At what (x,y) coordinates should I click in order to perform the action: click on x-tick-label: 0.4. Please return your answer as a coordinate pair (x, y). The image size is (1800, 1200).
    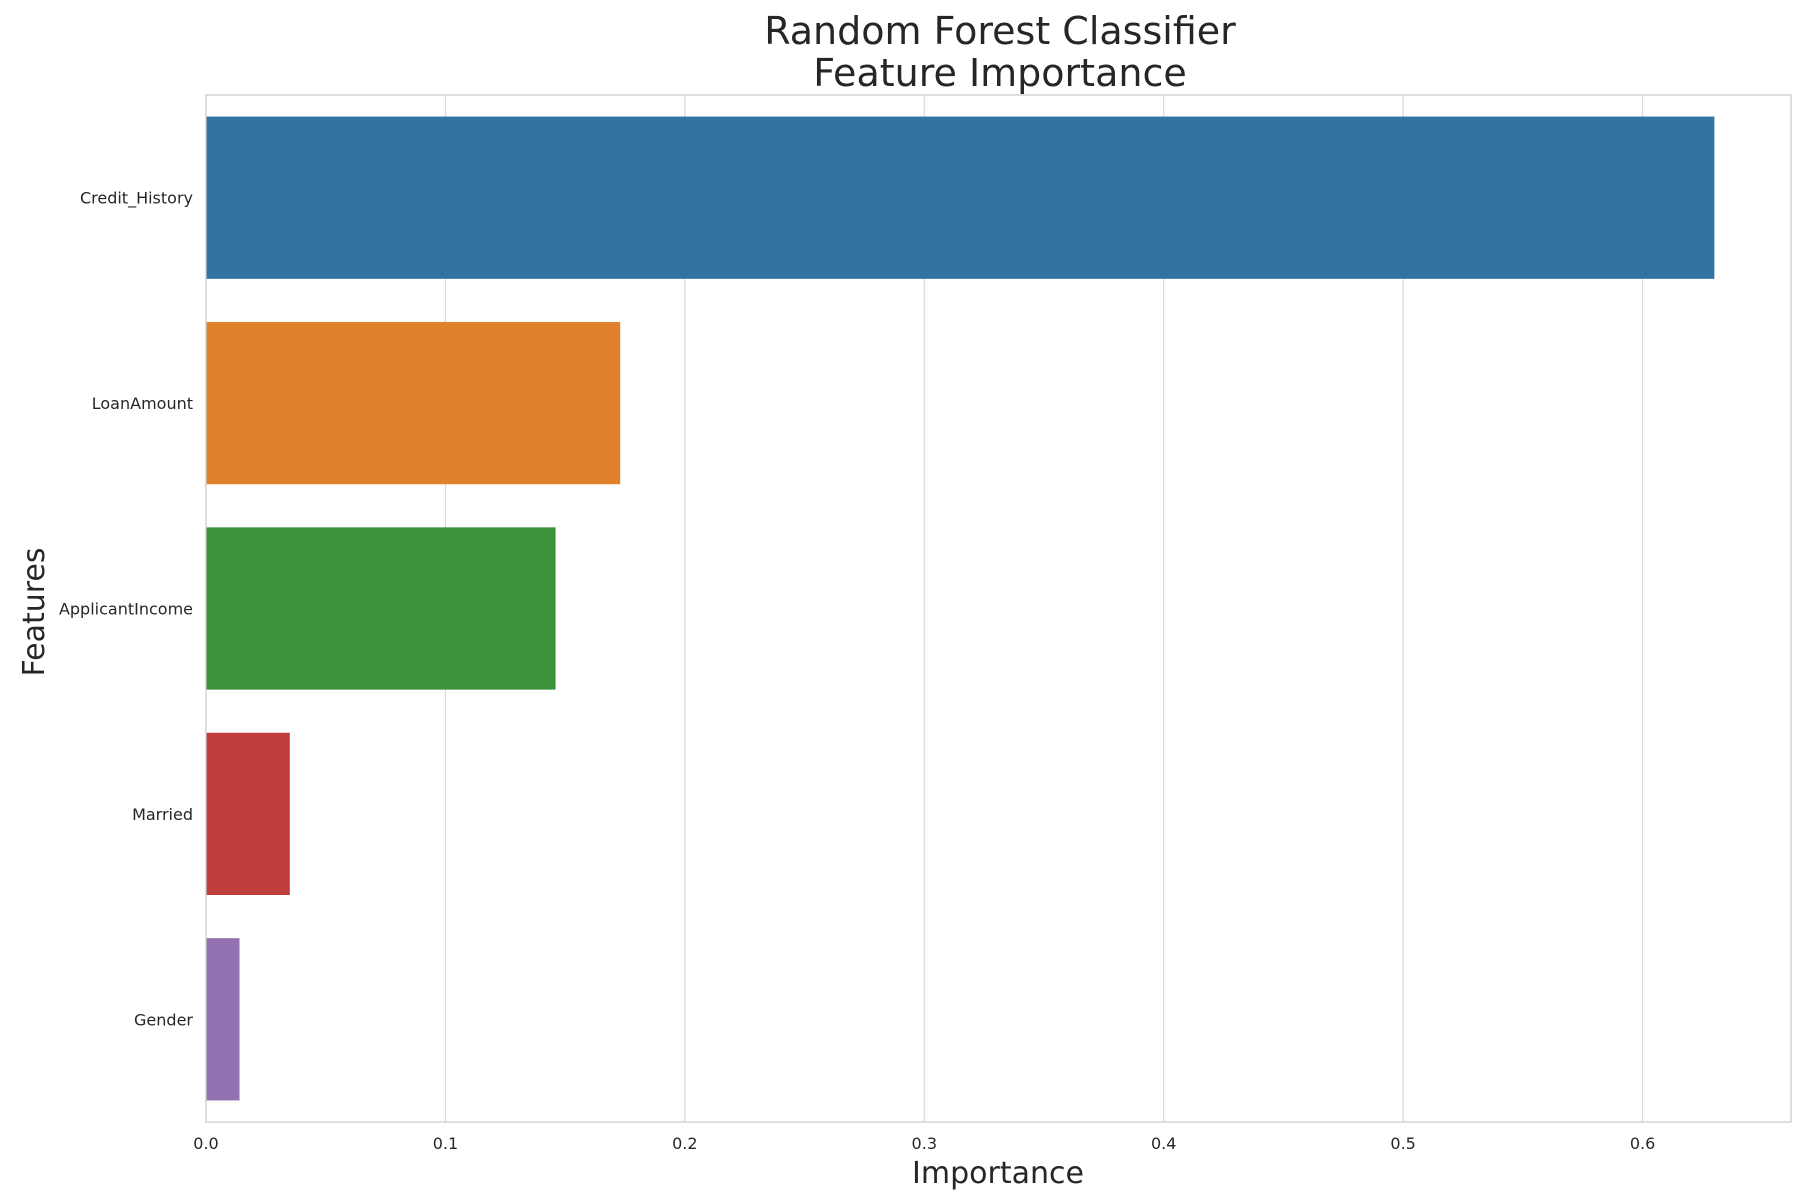
    Looking at the image, I should click on (1163, 1143).